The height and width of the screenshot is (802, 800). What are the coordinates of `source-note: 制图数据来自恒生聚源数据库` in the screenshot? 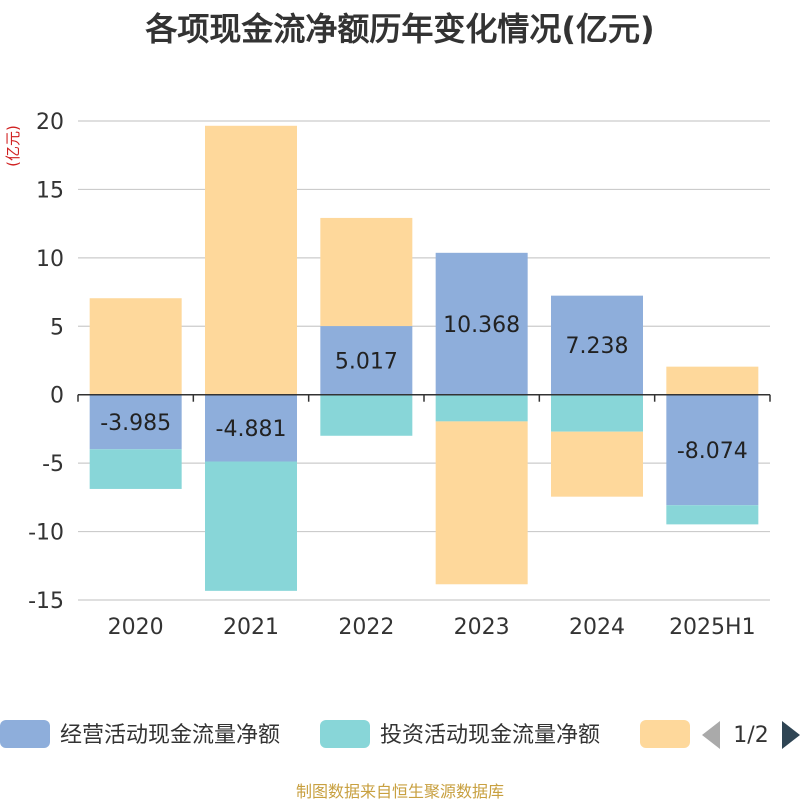 It's located at (399, 791).